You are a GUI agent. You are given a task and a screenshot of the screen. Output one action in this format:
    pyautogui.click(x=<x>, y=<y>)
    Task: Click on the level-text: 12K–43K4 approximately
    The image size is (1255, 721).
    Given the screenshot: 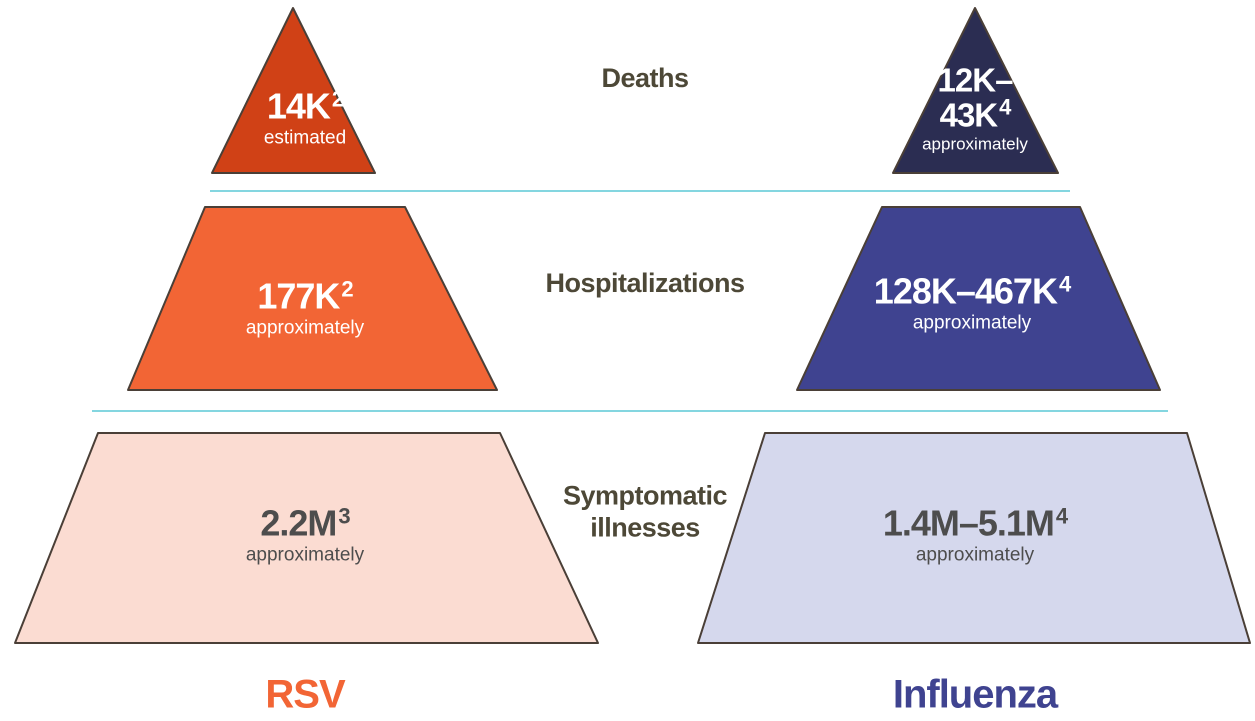 What is the action you would take?
    pyautogui.click(x=975, y=108)
    